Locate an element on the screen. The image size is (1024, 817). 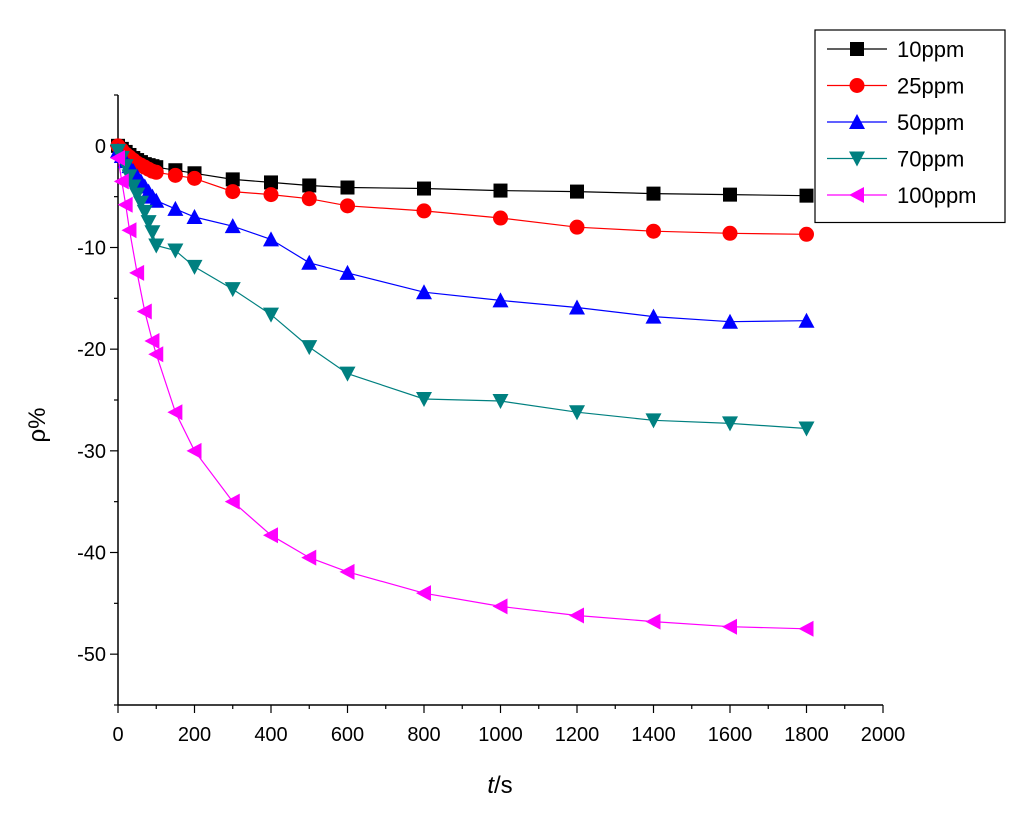
legend-box is located at coordinates (910, 126).